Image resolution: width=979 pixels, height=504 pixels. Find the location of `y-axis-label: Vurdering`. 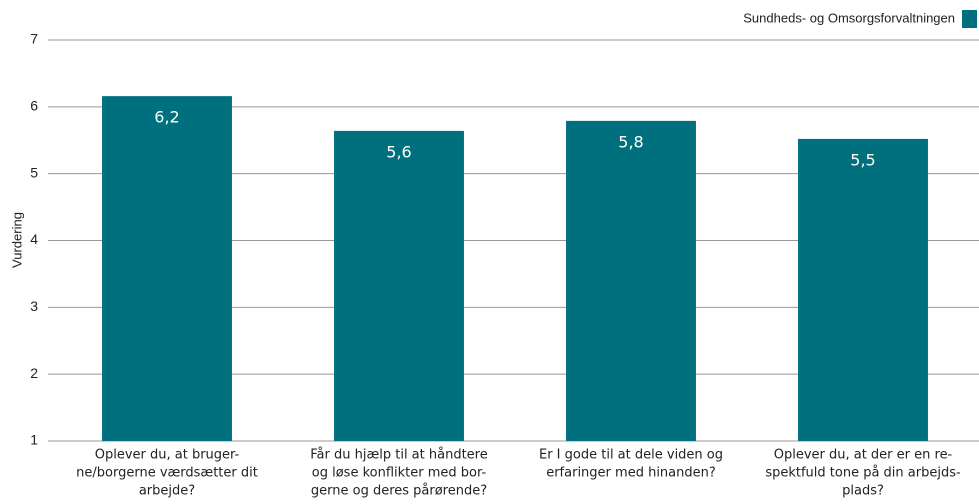

y-axis-label: Vurdering is located at coordinates (16, 240).